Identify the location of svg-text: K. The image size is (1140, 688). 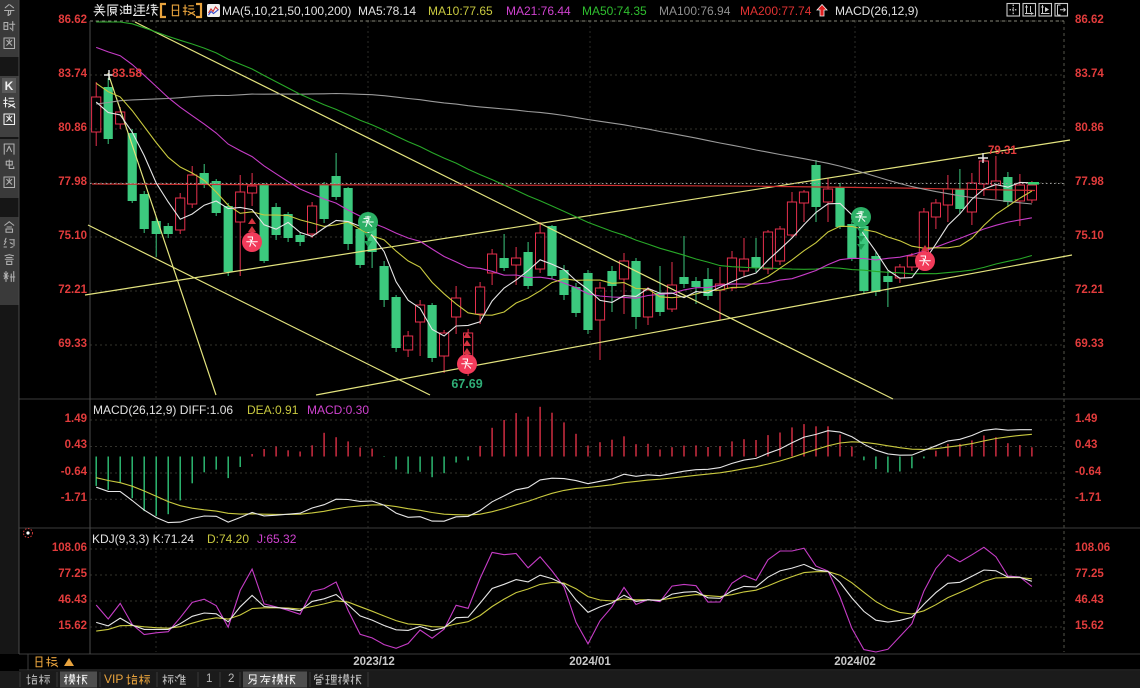
(9, 86).